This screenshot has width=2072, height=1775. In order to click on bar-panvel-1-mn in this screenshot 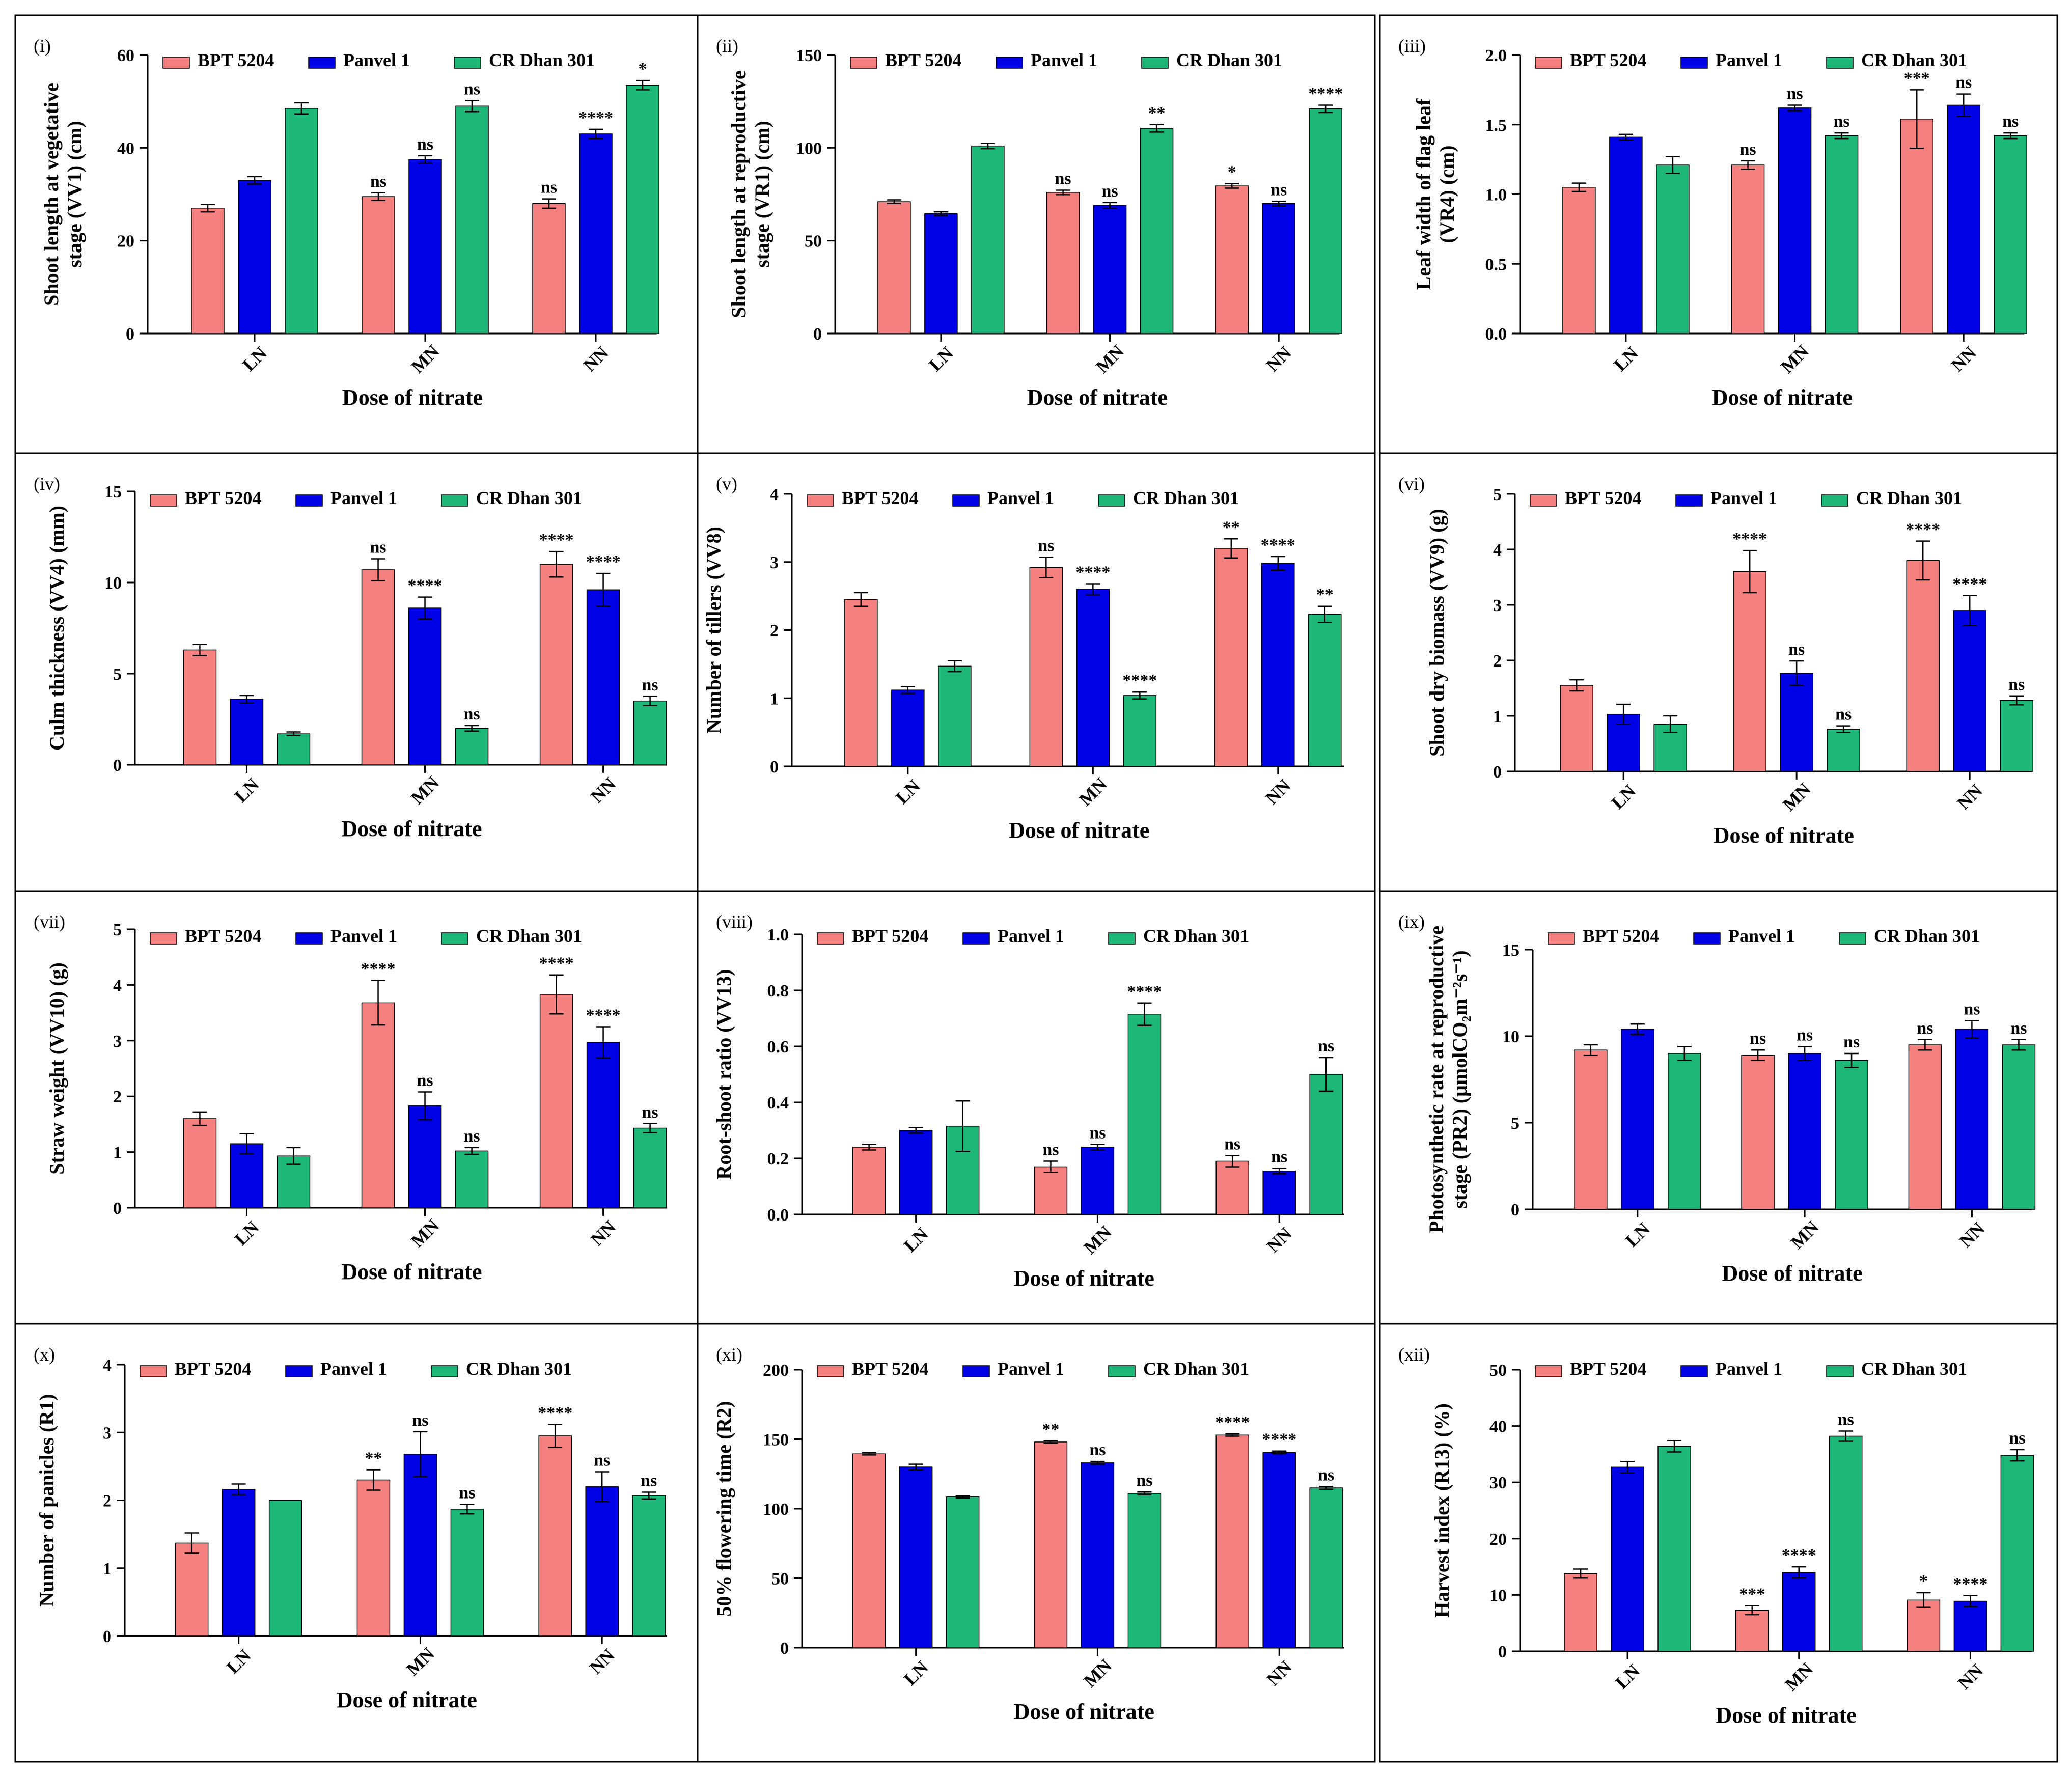, I will do `click(1093, 678)`.